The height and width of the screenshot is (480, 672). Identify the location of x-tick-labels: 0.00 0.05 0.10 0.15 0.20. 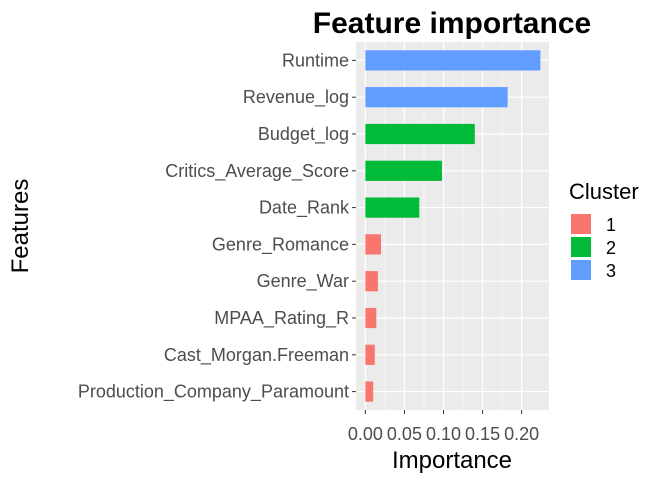
(443, 434).